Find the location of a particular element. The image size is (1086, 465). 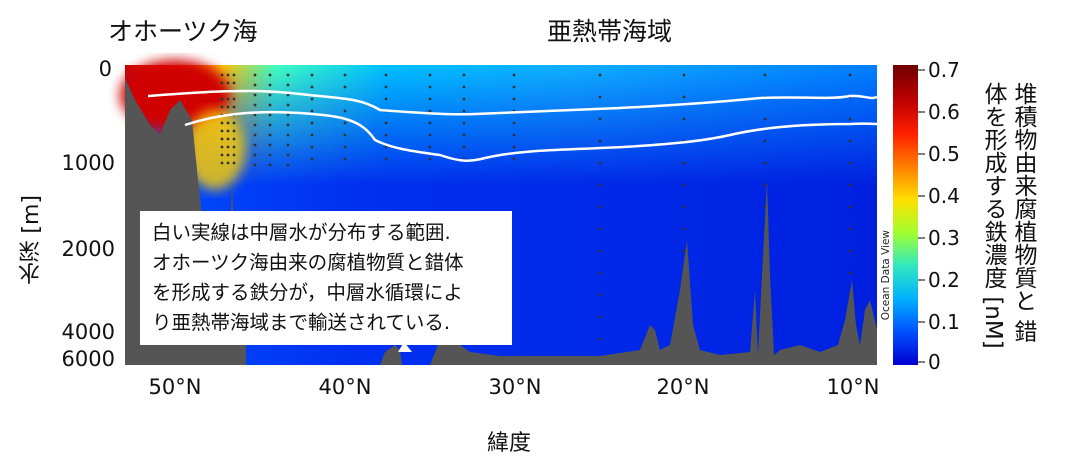

y-tick-label: 0 is located at coordinates (105, 69).